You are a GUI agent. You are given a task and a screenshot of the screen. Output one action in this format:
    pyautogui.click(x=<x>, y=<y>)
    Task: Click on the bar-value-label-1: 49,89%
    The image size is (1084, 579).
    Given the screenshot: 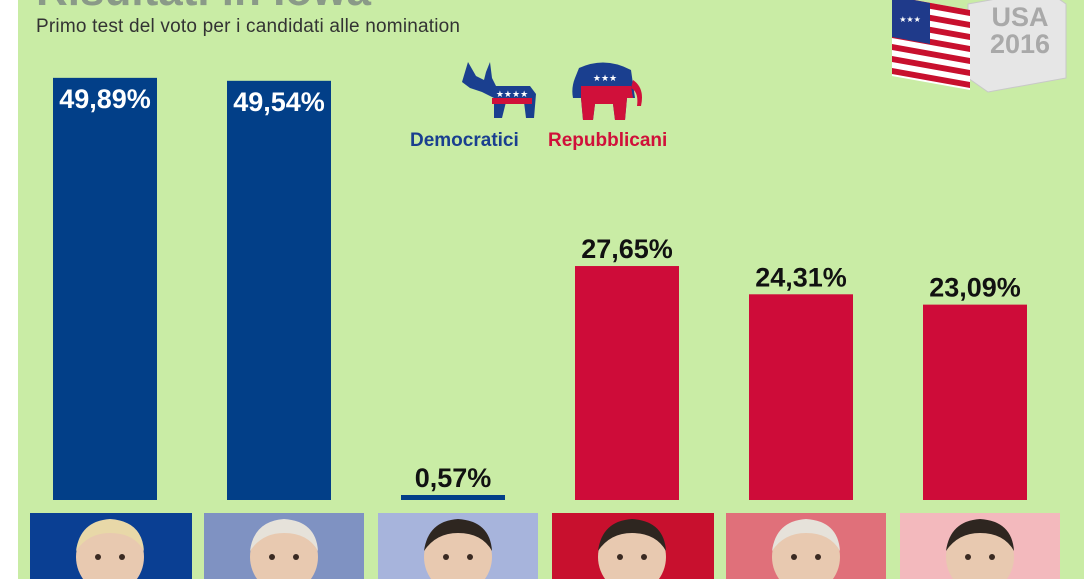 What is the action you would take?
    pyautogui.click(x=105, y=99)
    